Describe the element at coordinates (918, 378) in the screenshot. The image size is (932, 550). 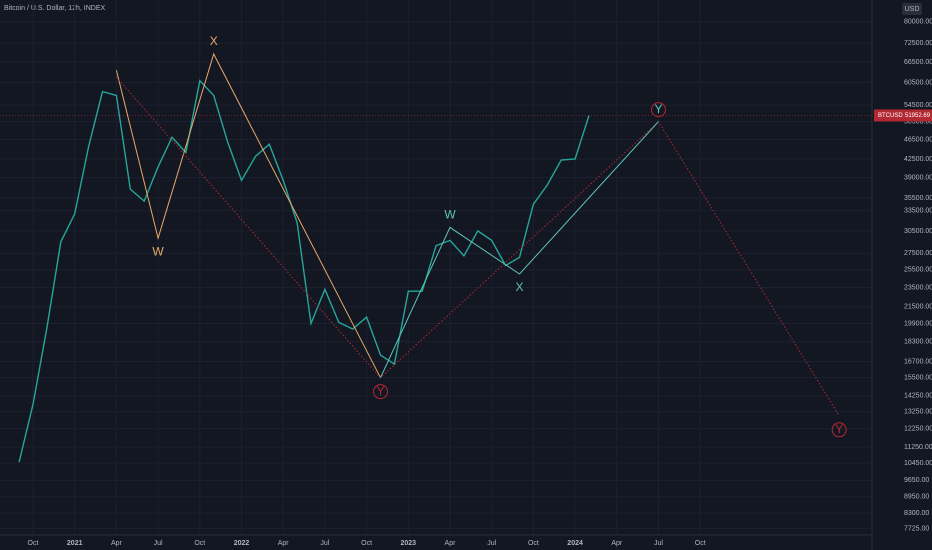
I see `y-tick-label: 15500.00` at that location.